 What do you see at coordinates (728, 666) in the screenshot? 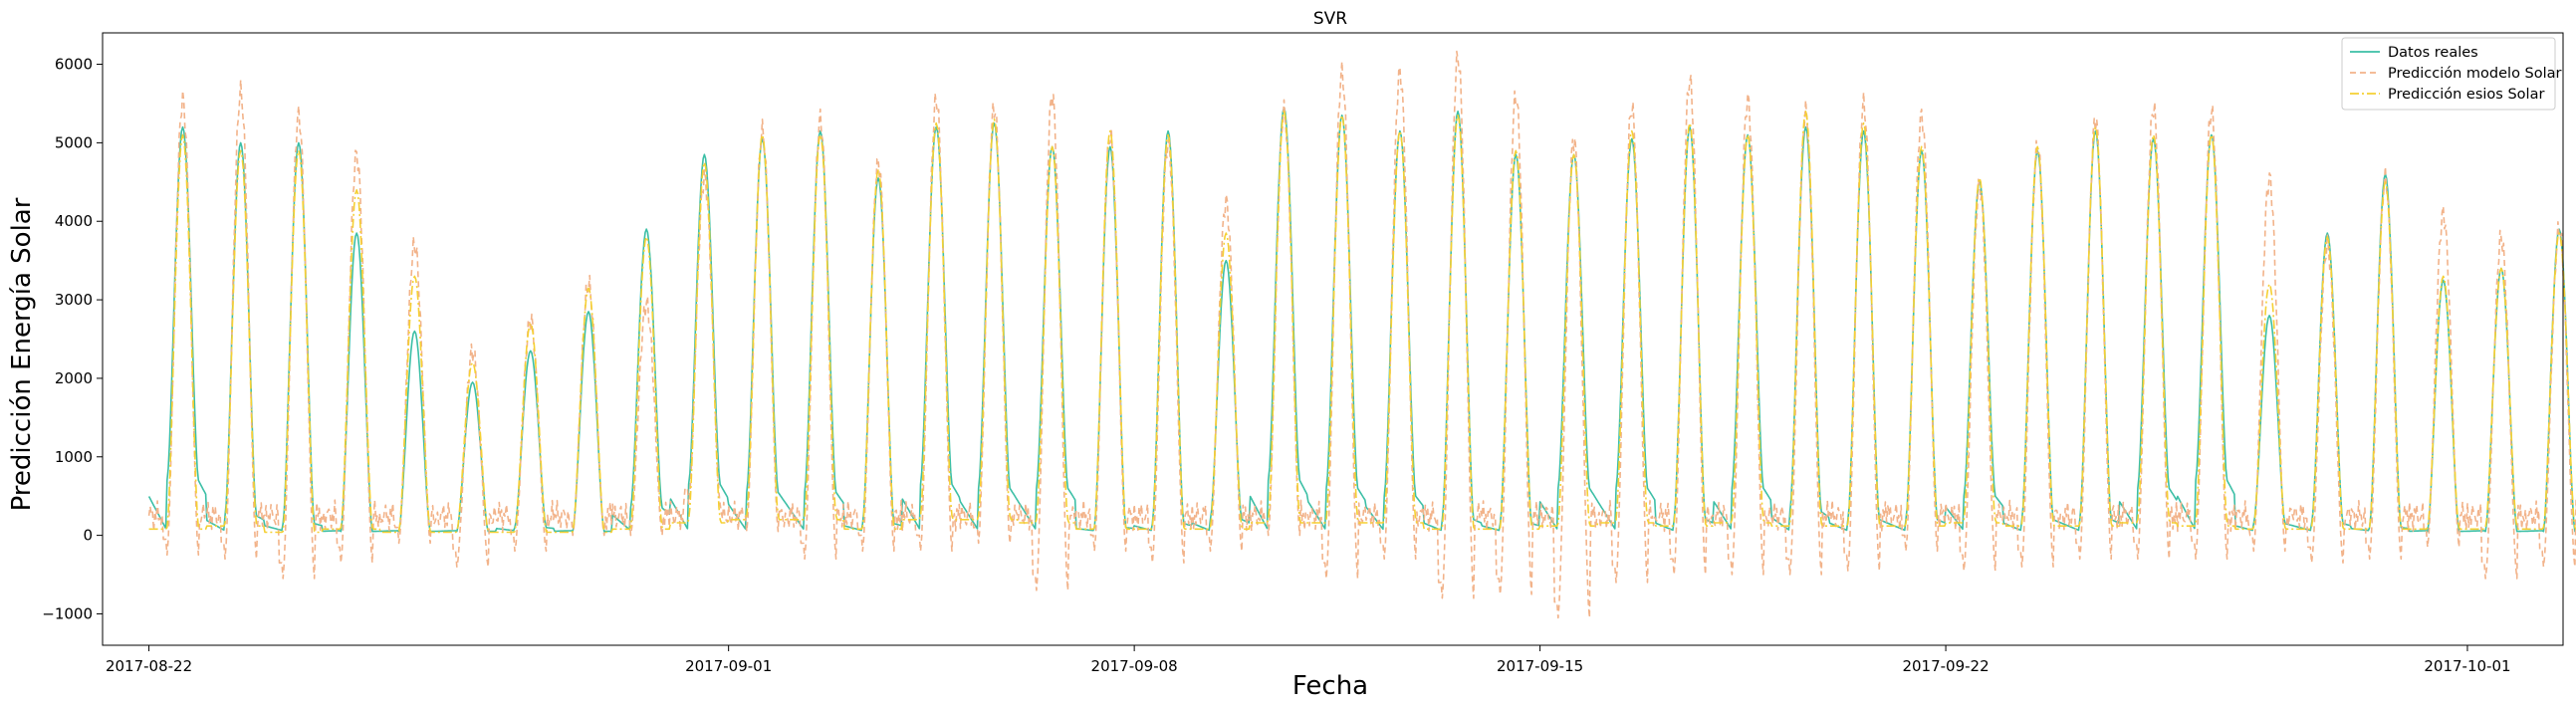
I see `x-tick-label: 2017-09-01` at bounding box center [728, 666].